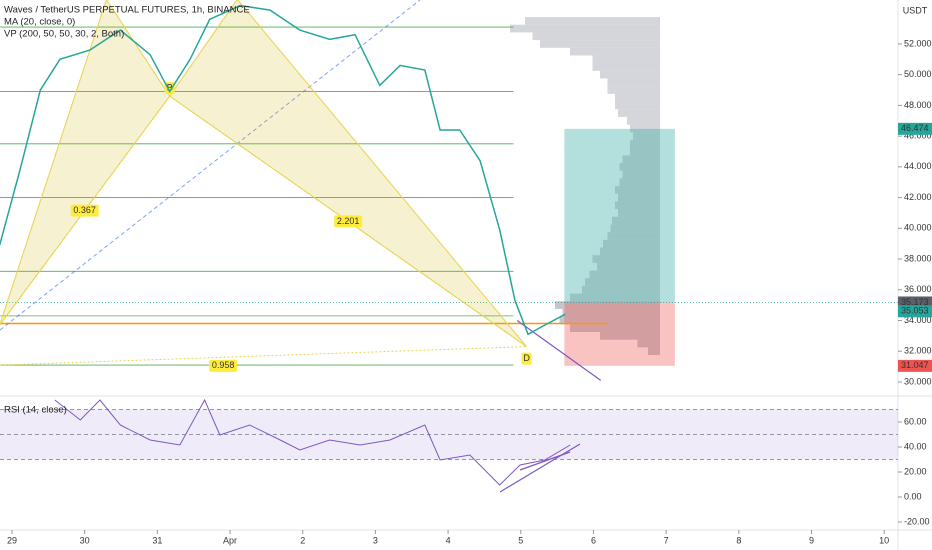  Describe the element at coordinates (157, 540) in the screenshot. I see `x-tick-label: 31` at that location.